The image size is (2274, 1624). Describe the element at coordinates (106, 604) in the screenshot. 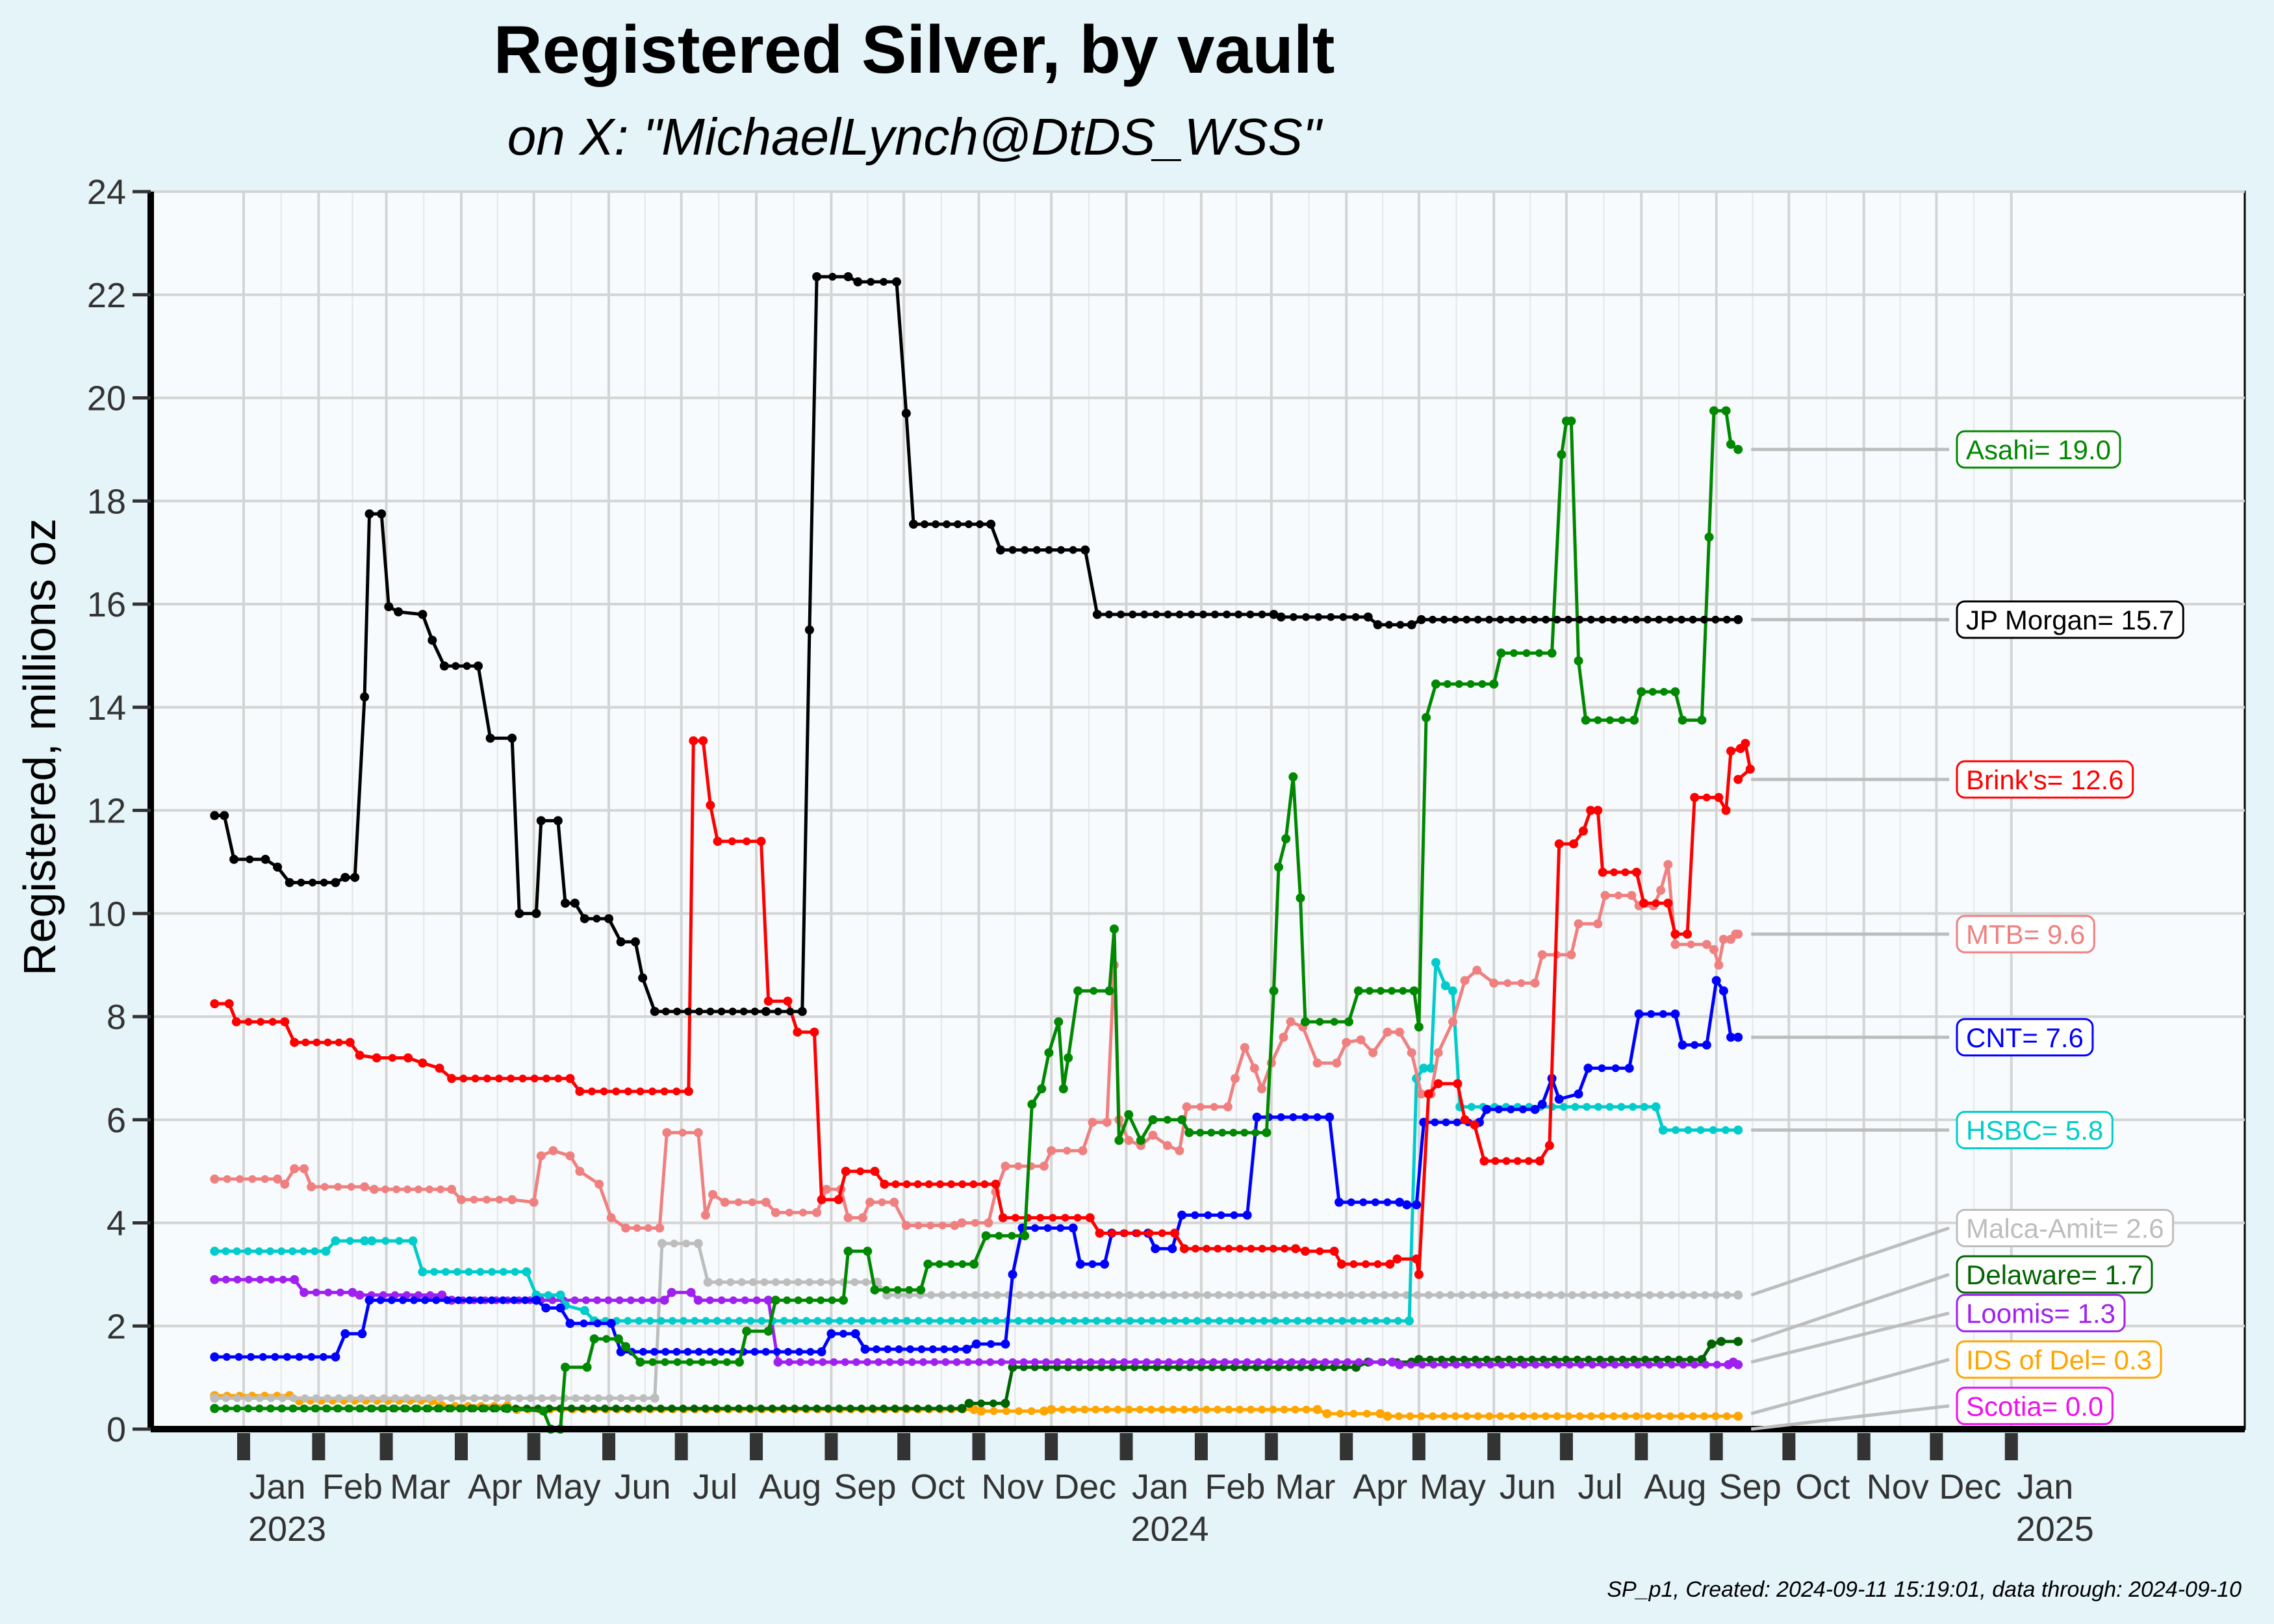

I see `y-tick-label: 16` at that location.